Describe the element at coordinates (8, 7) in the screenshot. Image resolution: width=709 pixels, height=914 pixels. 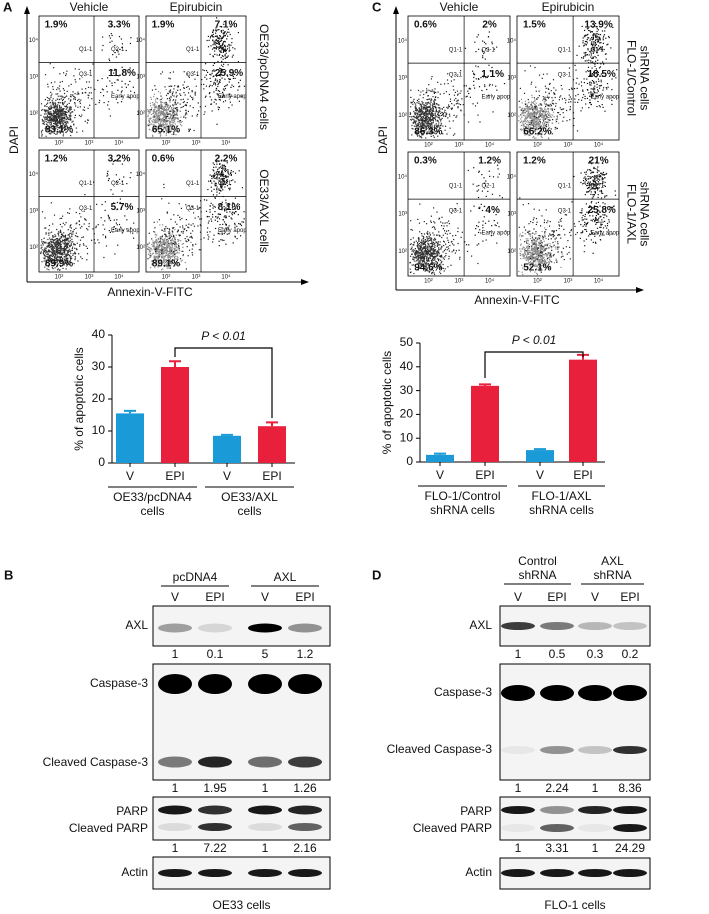
I see `panel-letter: A` at that location.